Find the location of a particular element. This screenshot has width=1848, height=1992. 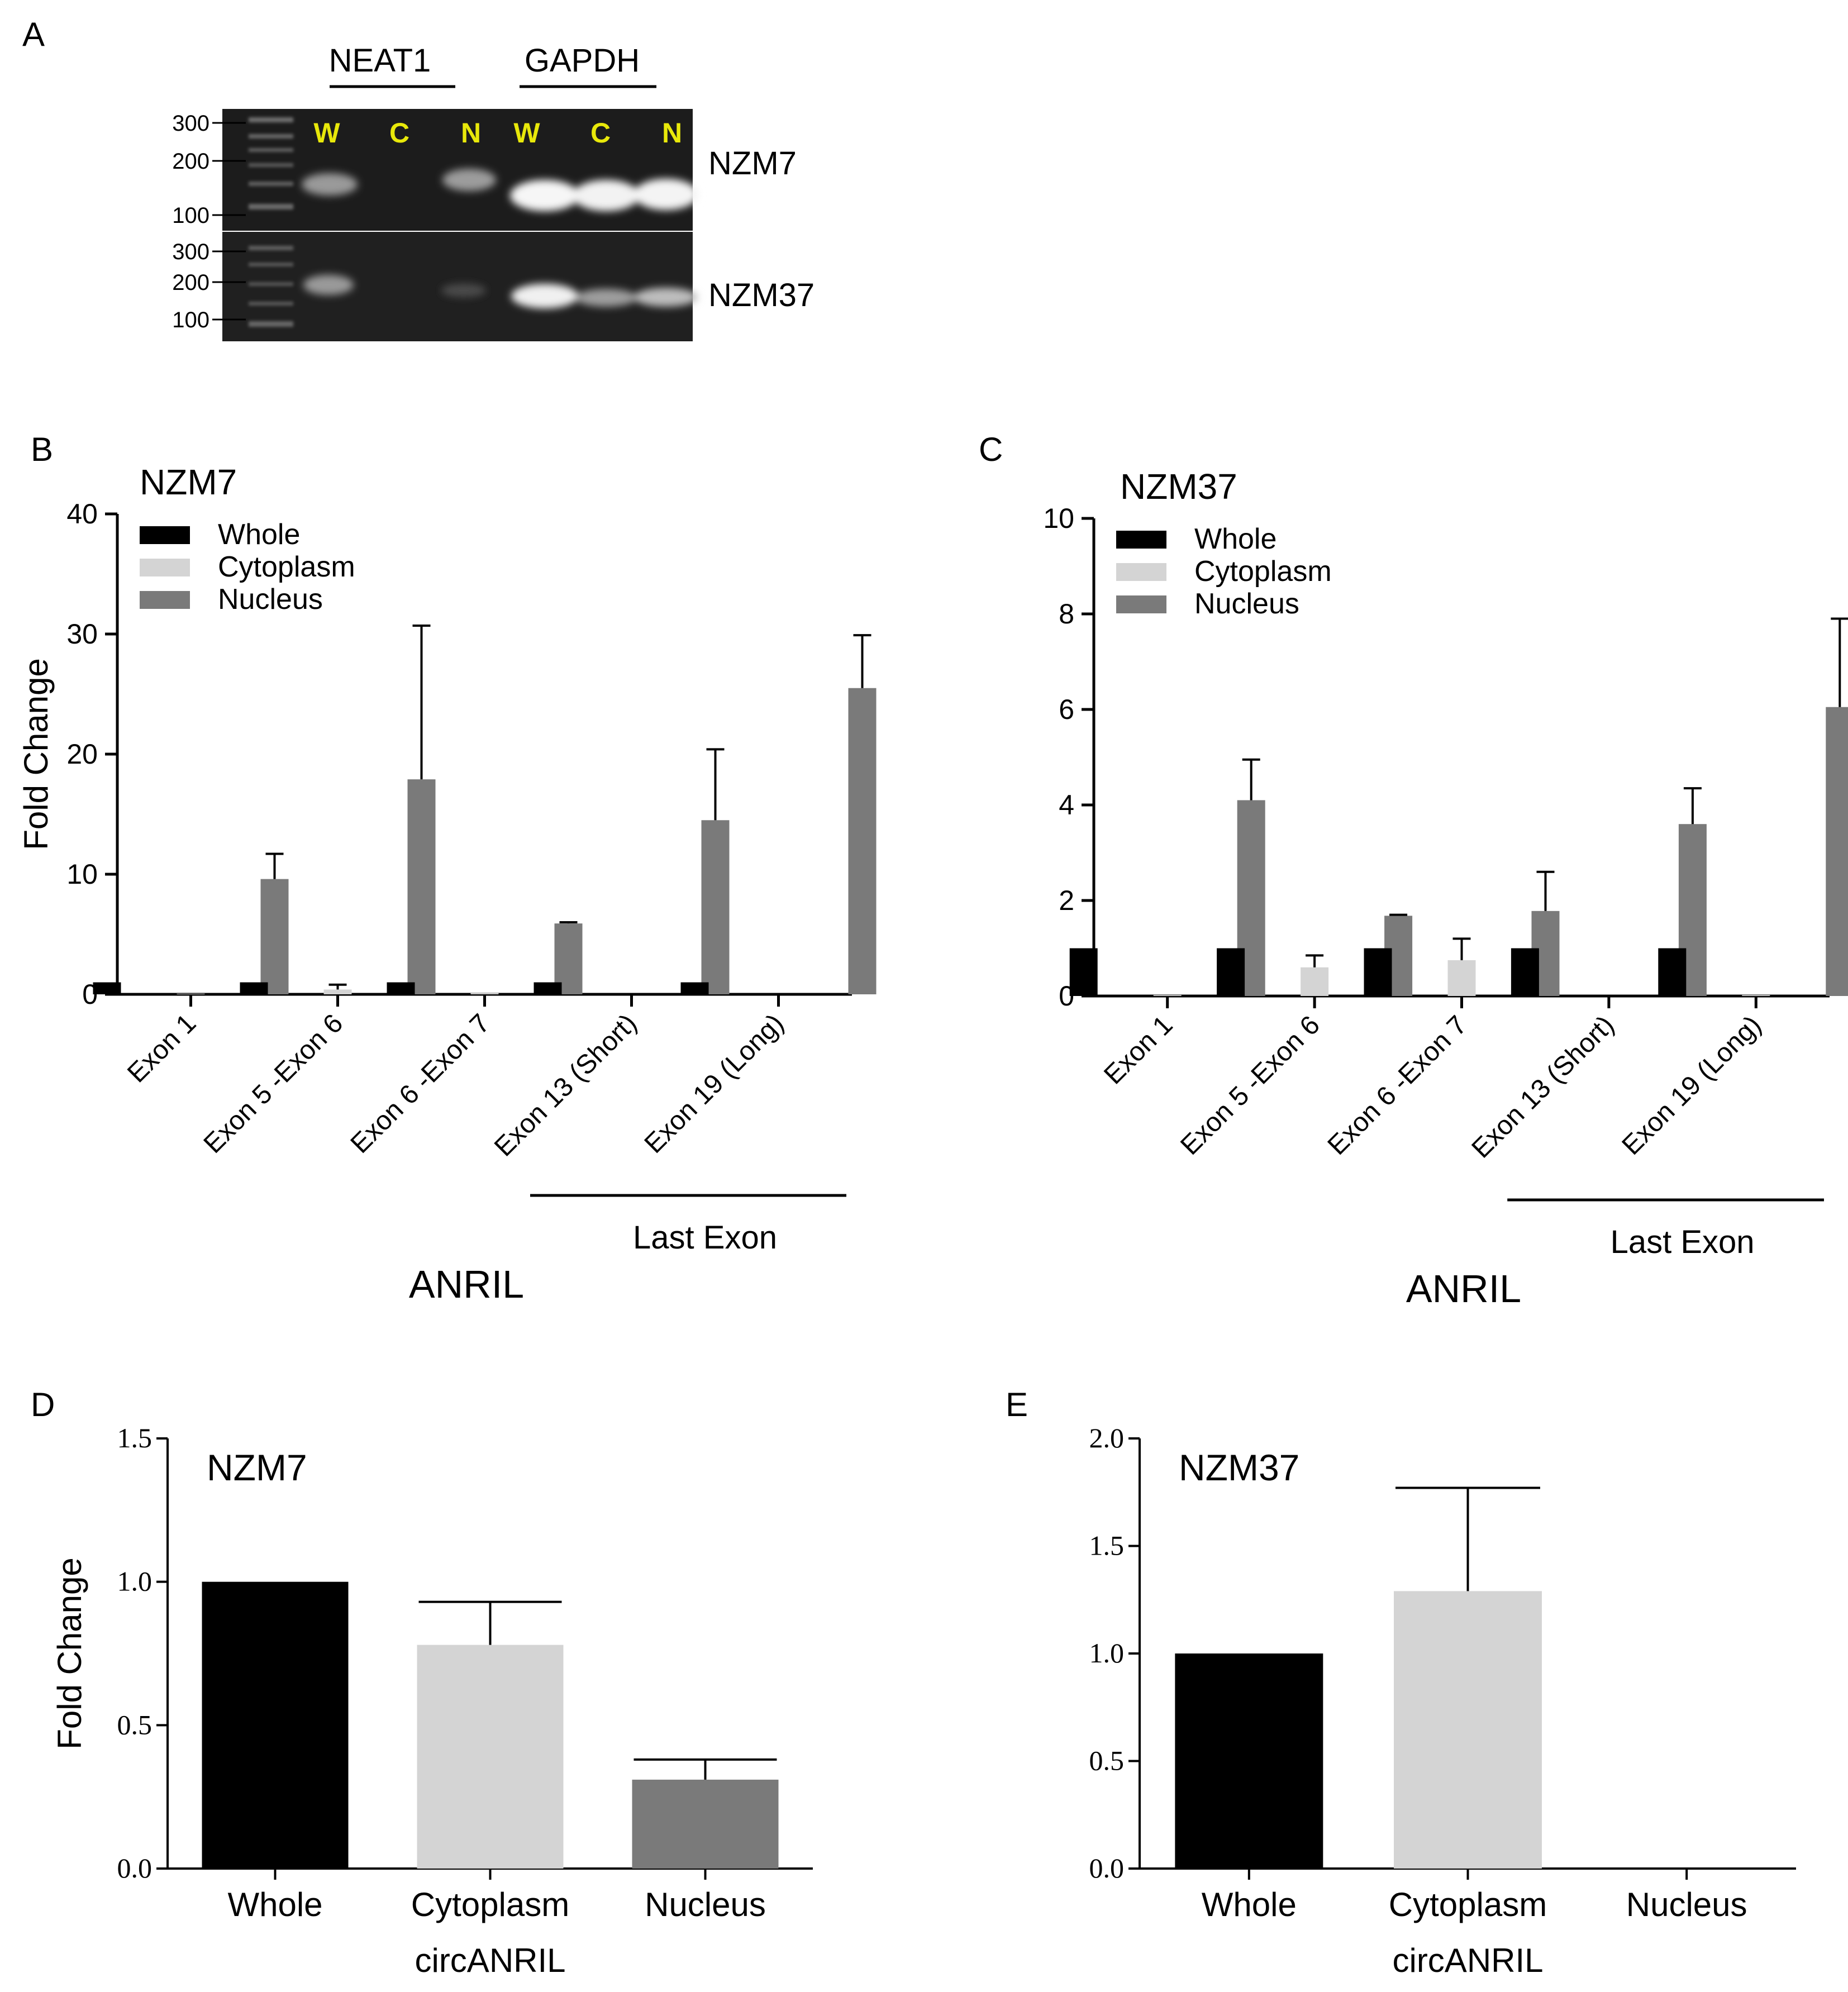

gel-header-gapdh: GAPDH is located at coordinates (582, 60).